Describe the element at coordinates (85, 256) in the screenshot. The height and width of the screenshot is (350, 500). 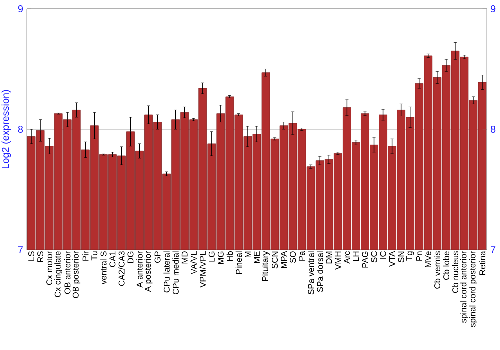
I see `x-tick-label: Pir` at that location.